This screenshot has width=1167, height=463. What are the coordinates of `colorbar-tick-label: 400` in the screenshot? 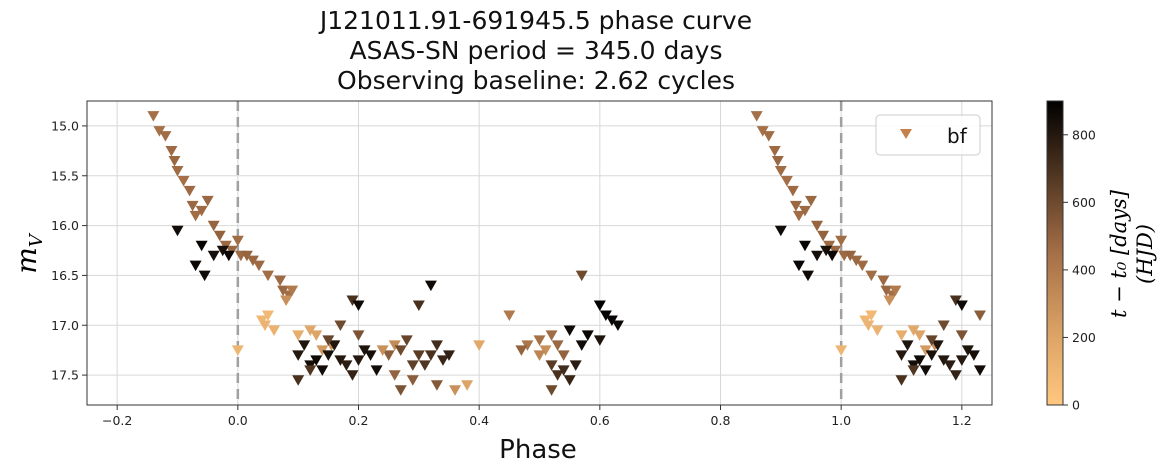 It's located at (1084, 269).